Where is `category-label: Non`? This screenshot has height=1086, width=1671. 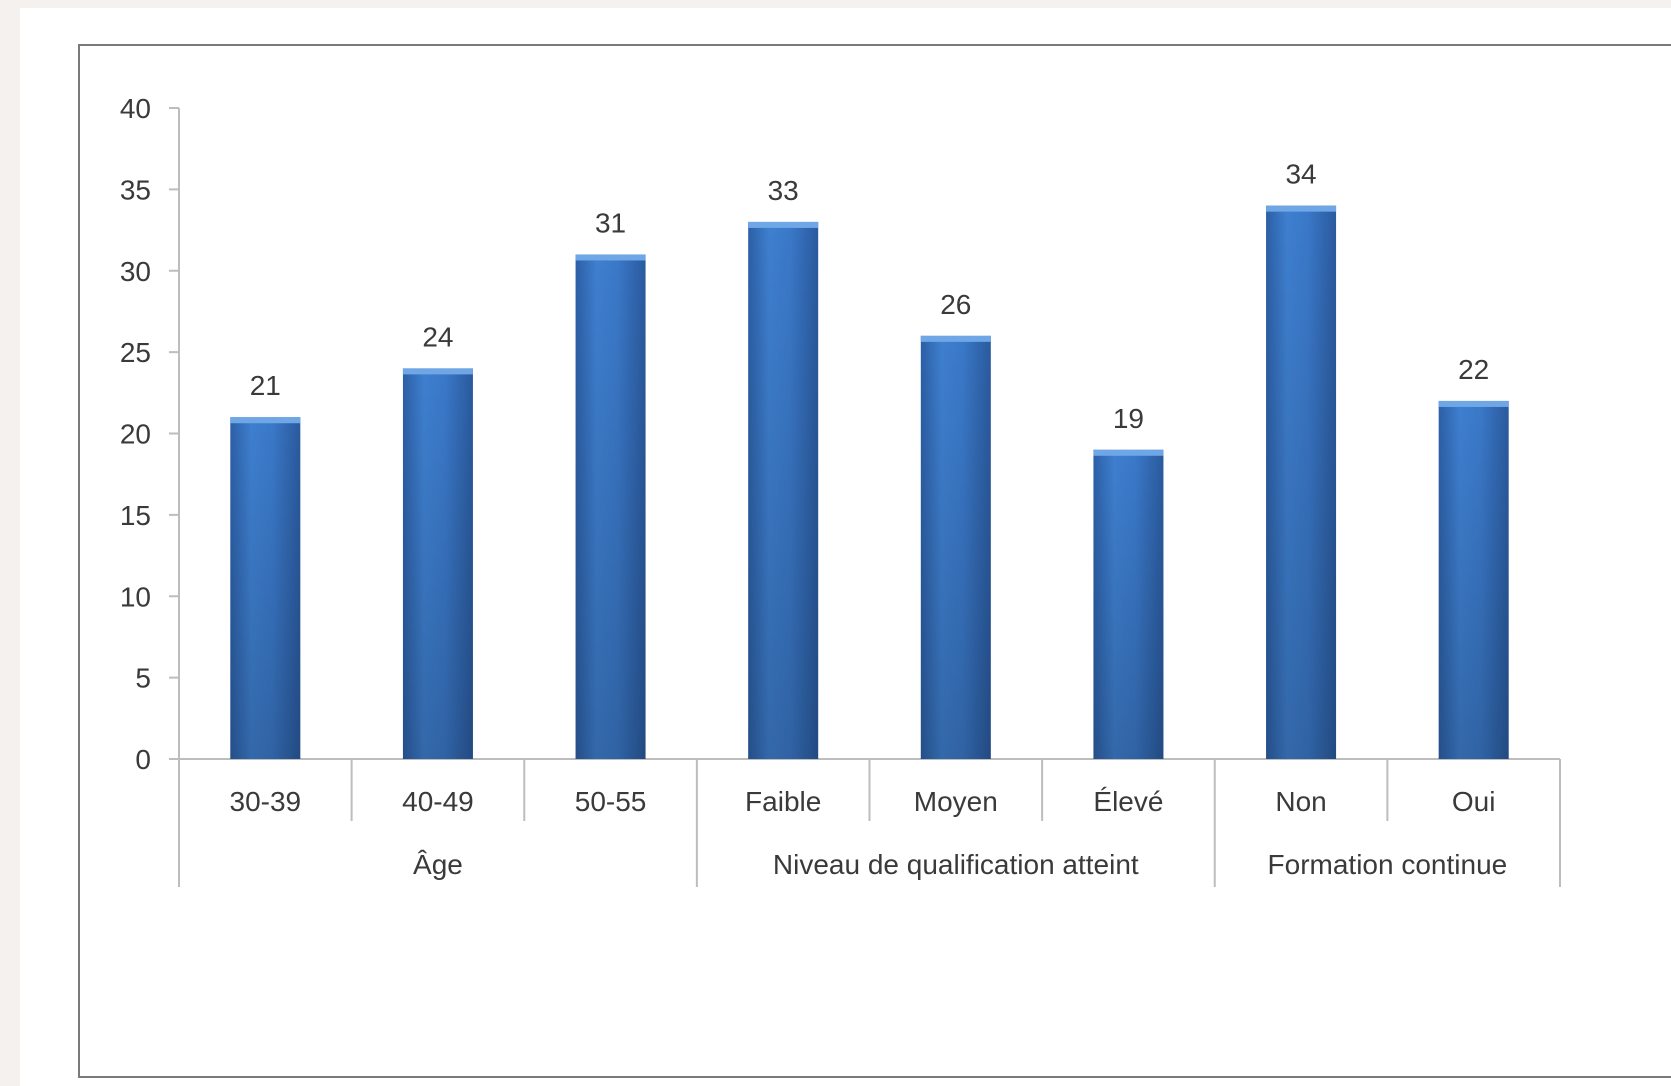 category-label: Non is located at coordinates (1300, 801).